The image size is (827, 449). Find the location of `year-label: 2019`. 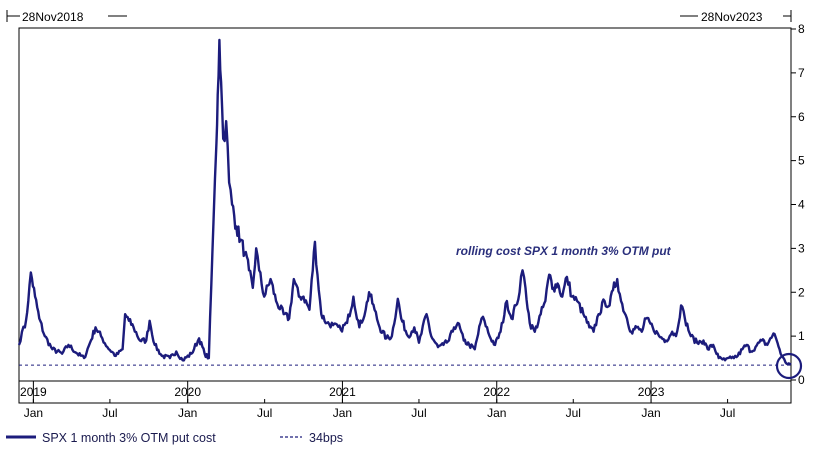

year-label: 2019 is located at coordinates (33, 392).